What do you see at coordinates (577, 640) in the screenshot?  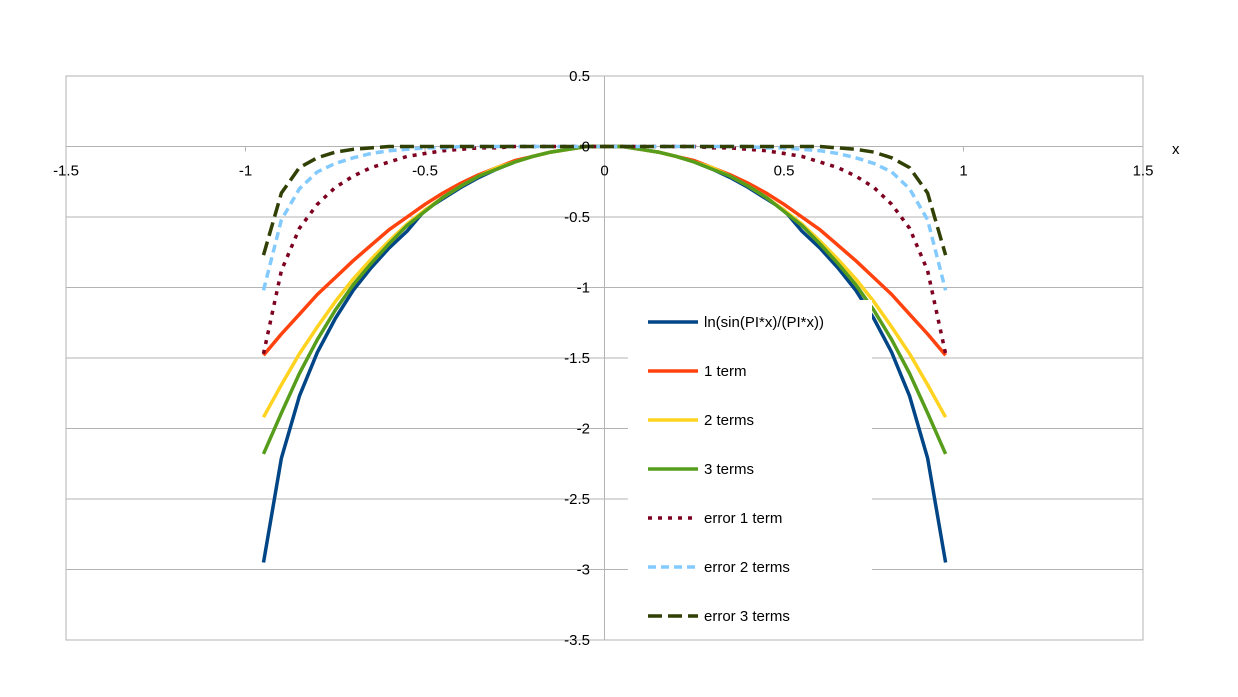 I see `y-tick-label: -3.5` at bounding box center [577, 640].